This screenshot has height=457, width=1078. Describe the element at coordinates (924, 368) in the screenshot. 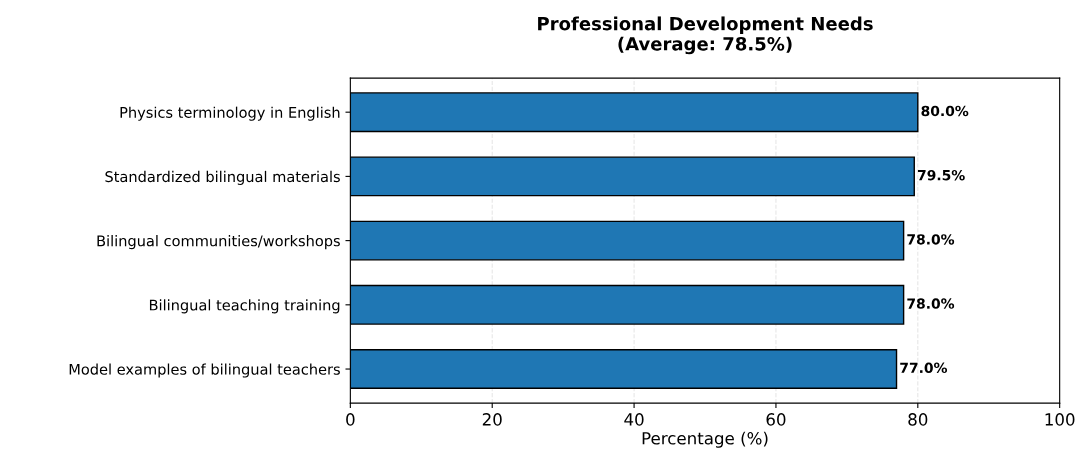

I see `data-label: 77.0%` at that location.